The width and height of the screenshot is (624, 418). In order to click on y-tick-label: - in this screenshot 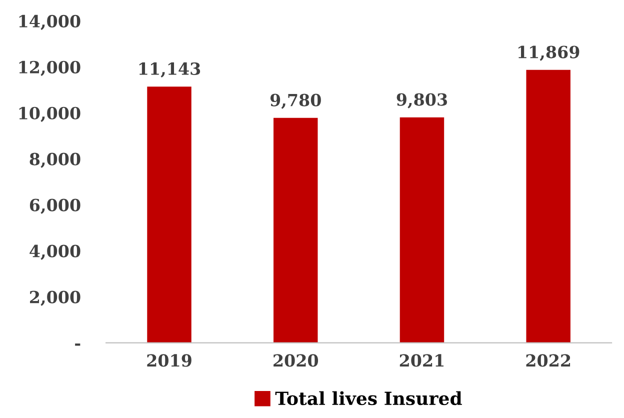, I will do `click(77, 345)`.